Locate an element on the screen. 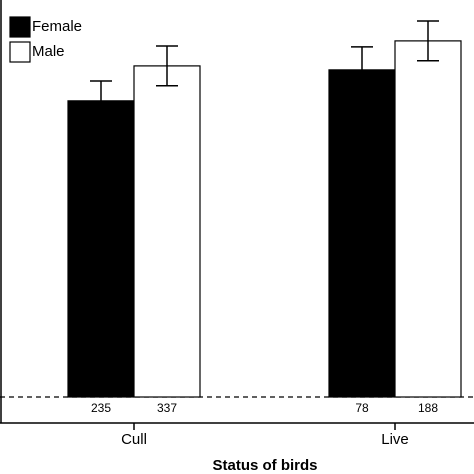 This screenshot has height=474, width=474. x-tick-label: Cull is located at coordinates (134, 439).